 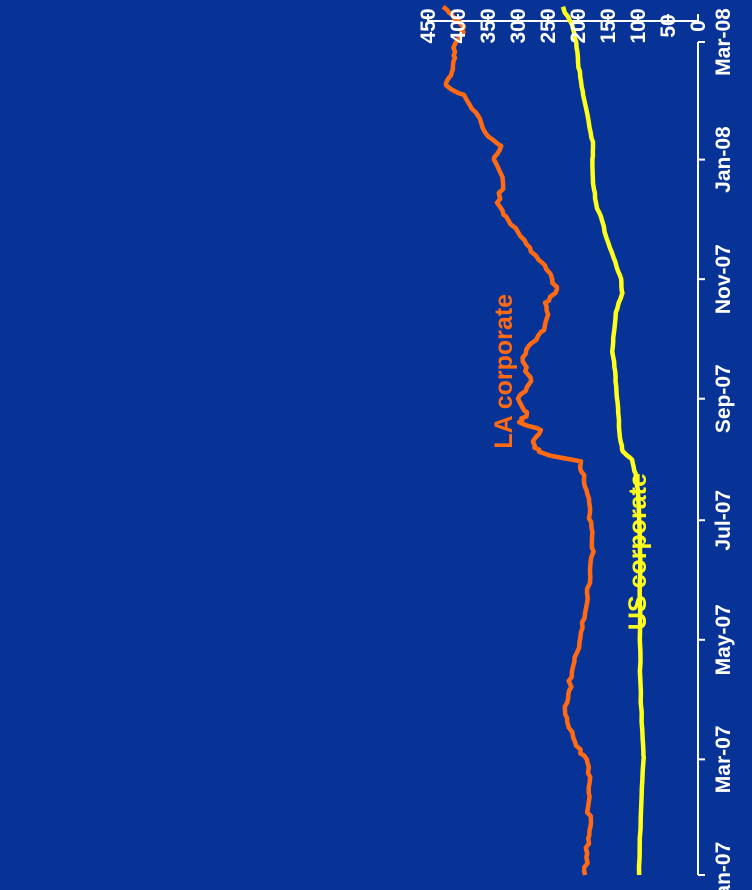 What do you see at coordinates (723, 520) in the screenshot?
I see `time-tick-label: Jul-07` at bounding box center [723, 520].